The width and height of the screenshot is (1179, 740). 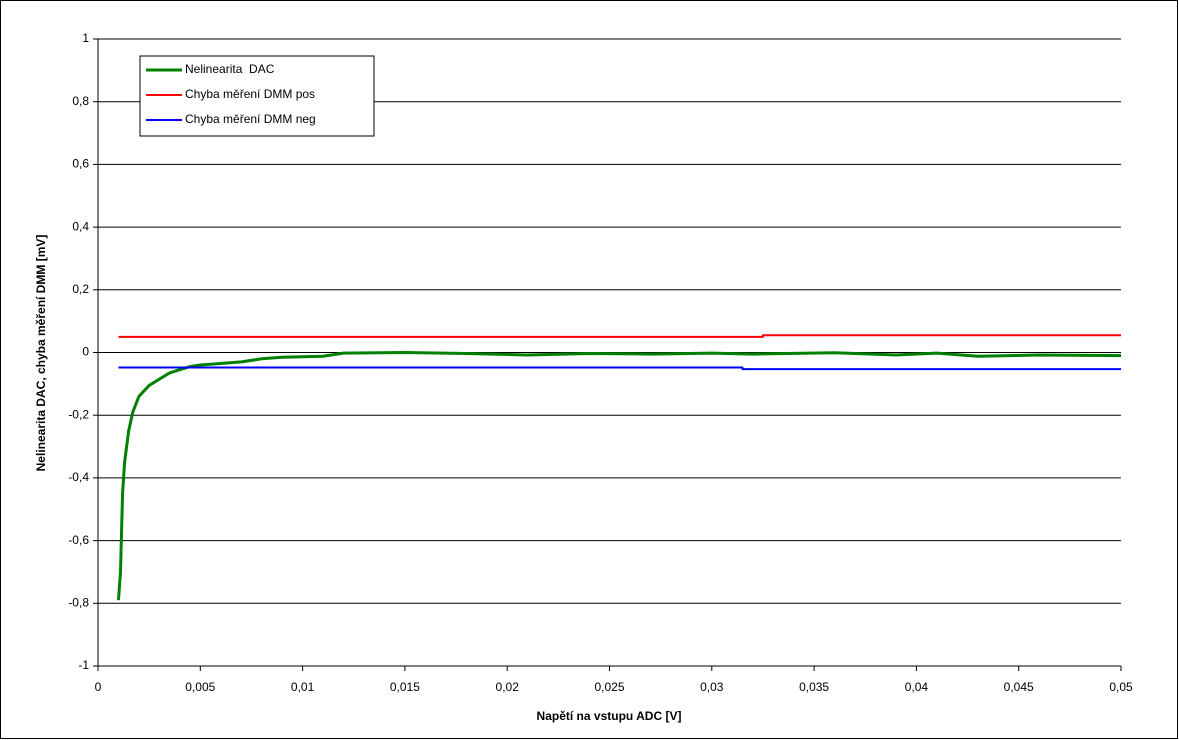 What do you see at coordinates (712, 687) in the screenshot?
I see `x-tick-label: 0,03` at bounding box center [712, 687].